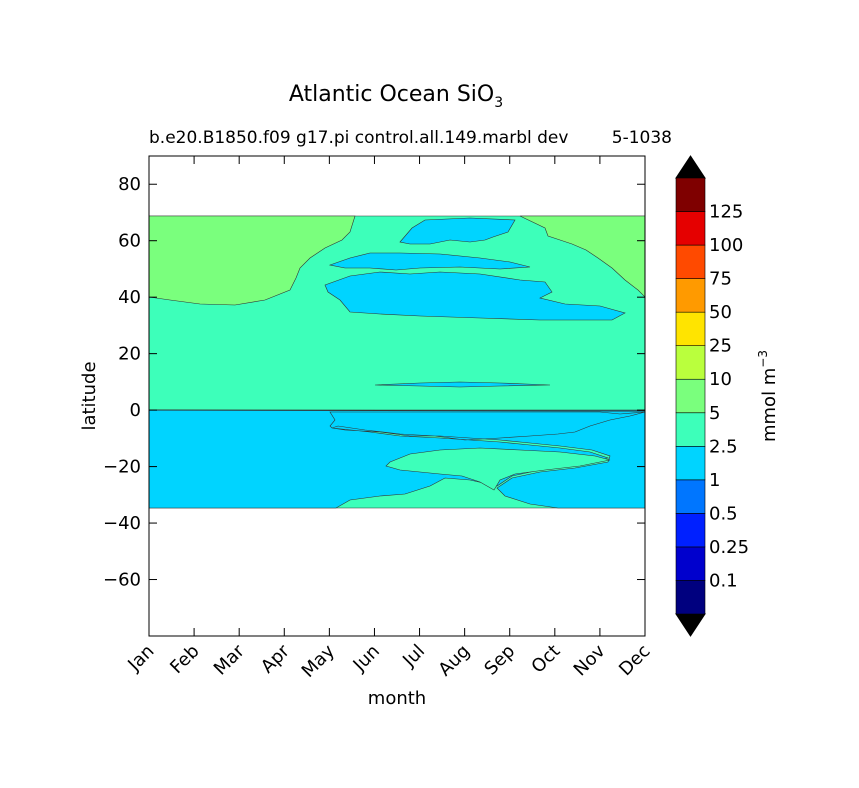  What do you see at coordinates (129, 241) in the screenshot?
I see `y-tick-label: 60` at bounding box center [129, 241].